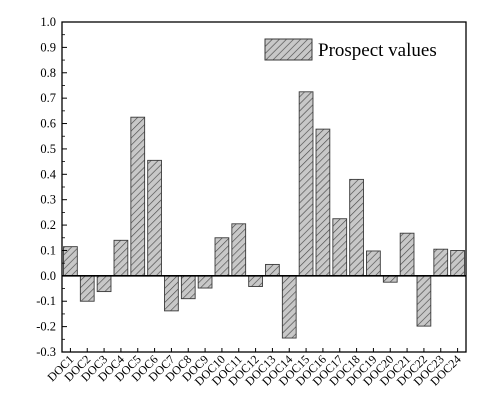 The width and height of the screenshot is (502, 411). I want to click on bar-doc20, so click(390, 279).